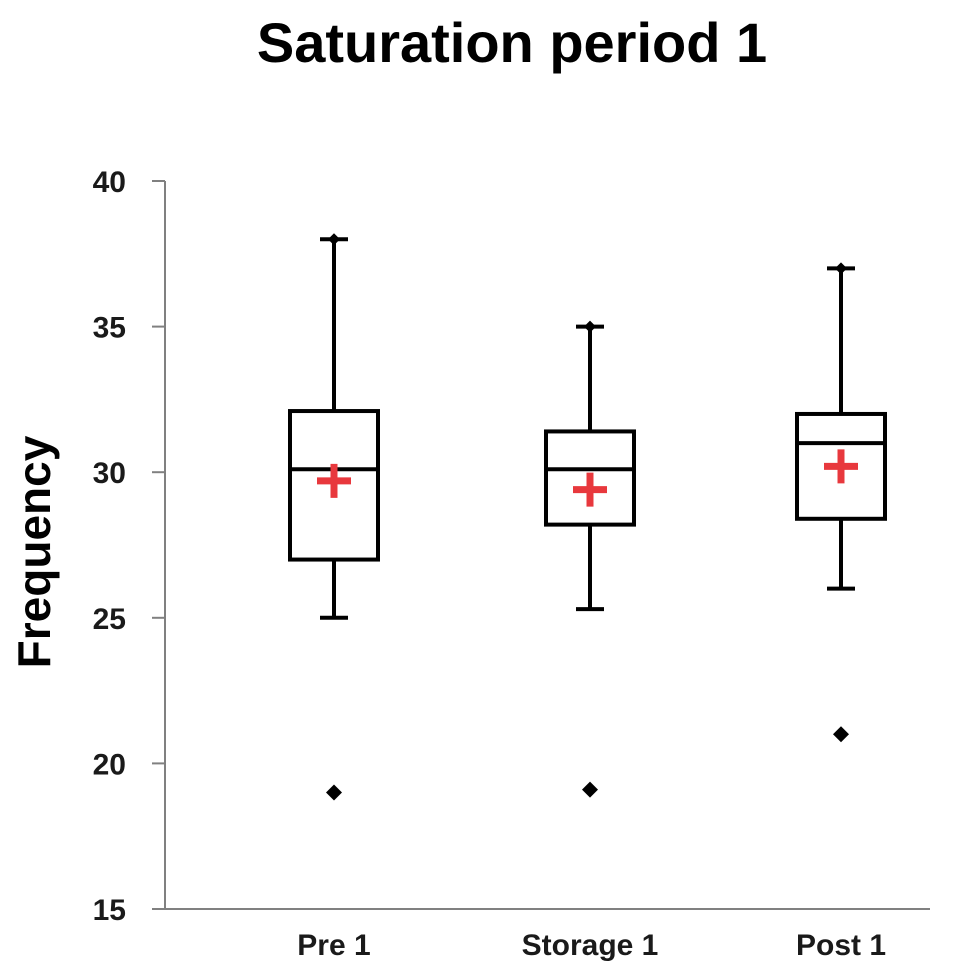  I want to click on chart-title: Saturation period 1, so click(512, 42).